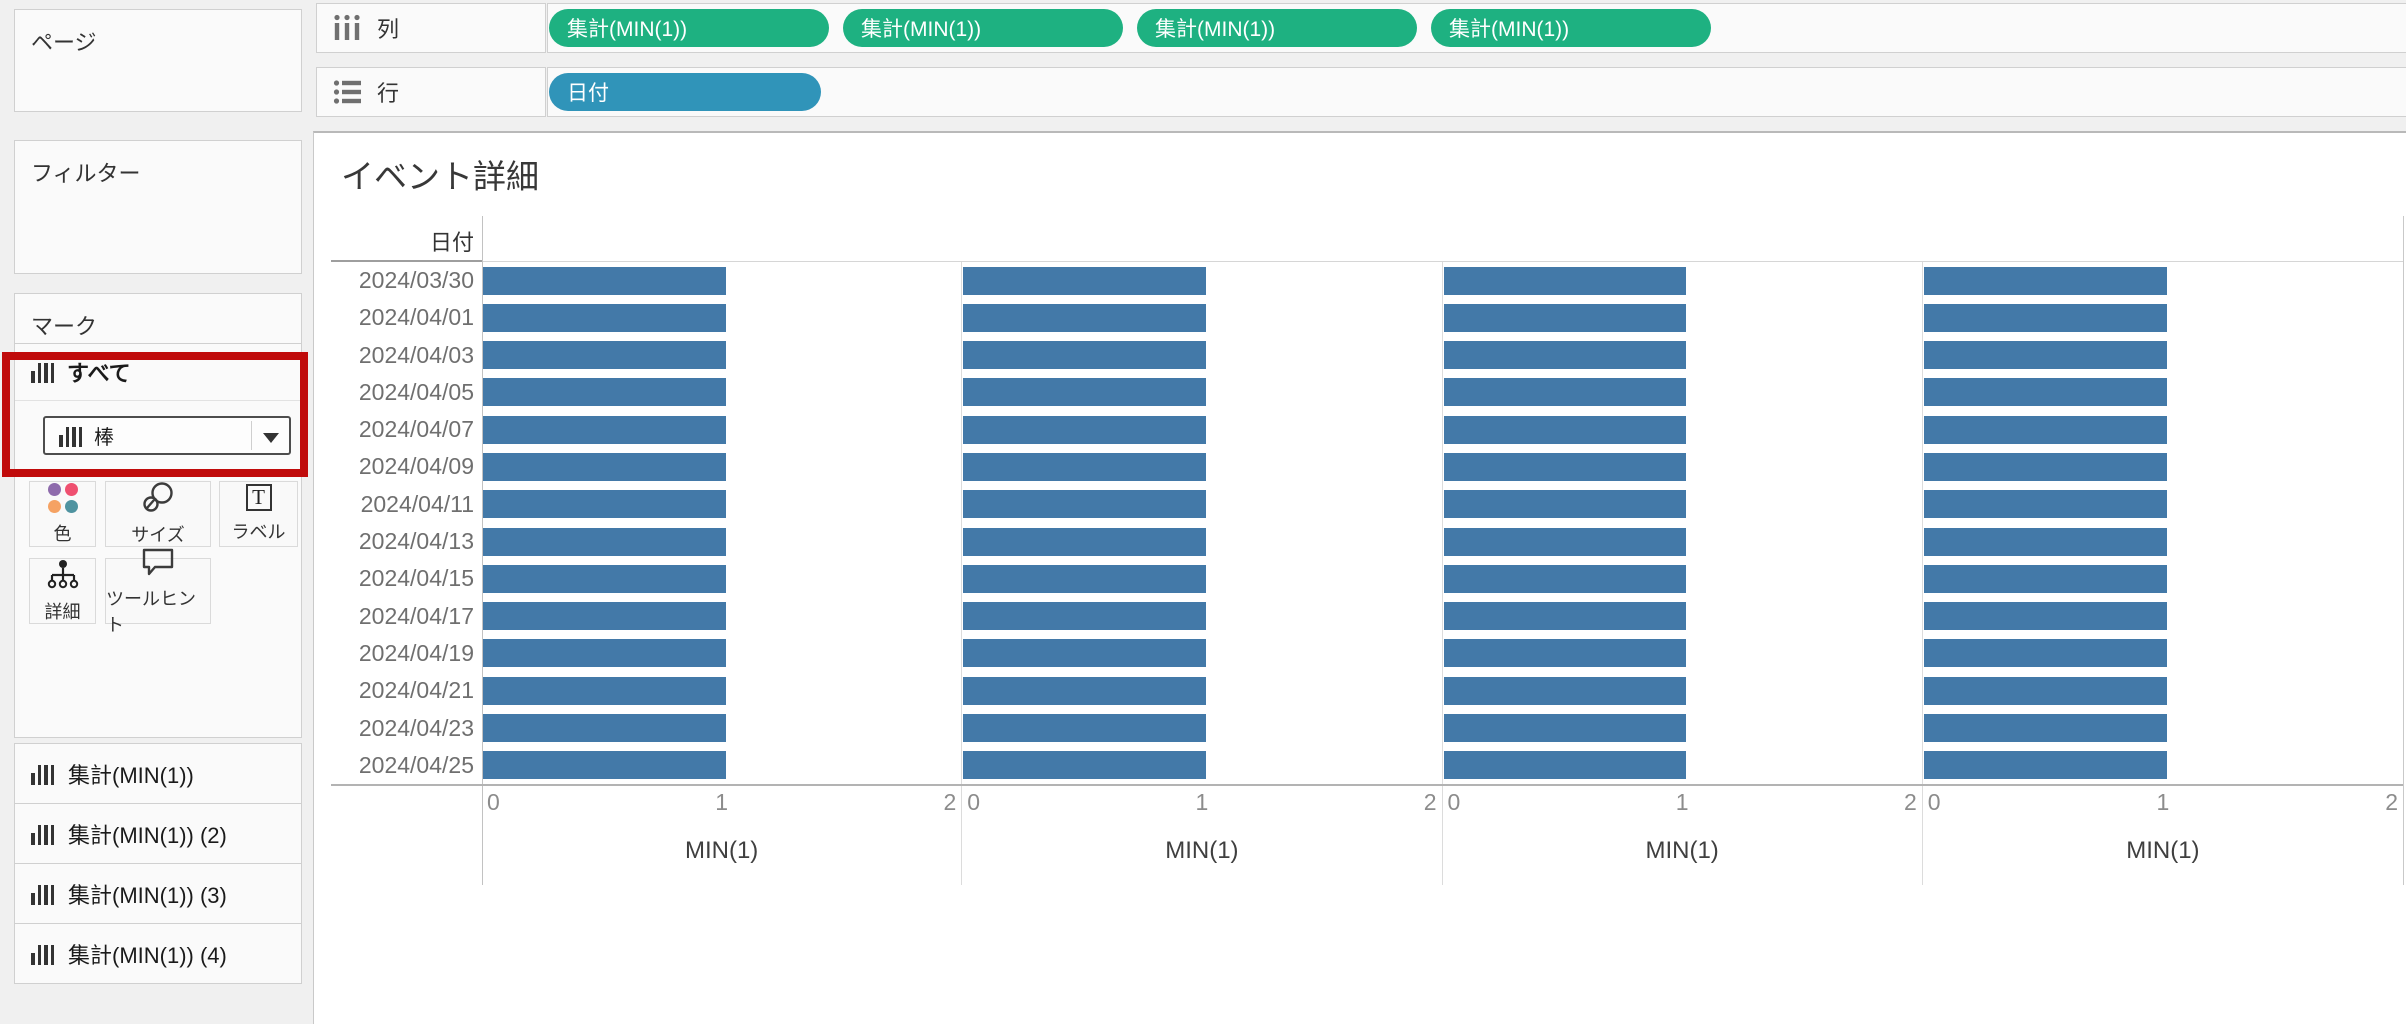  I want to click on date-row-header: 2024/04/11, so click(417, 503).